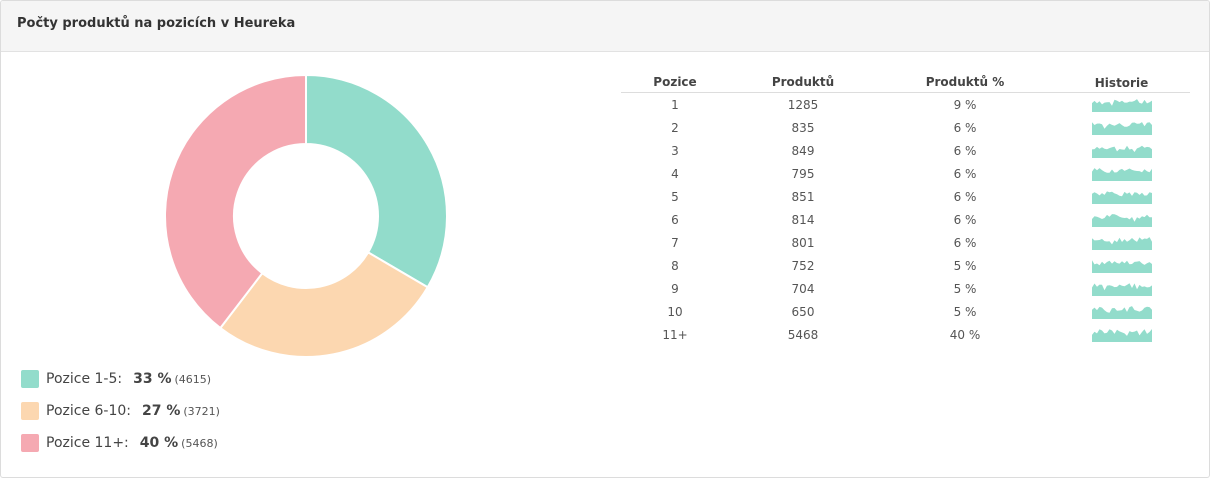 Image resolution: width=1210 pixels, height=478 pixels. Describe the element at coordinates (88, 411) in the screenshot. I see `legend-label: Pozice 6-10:` at that location.